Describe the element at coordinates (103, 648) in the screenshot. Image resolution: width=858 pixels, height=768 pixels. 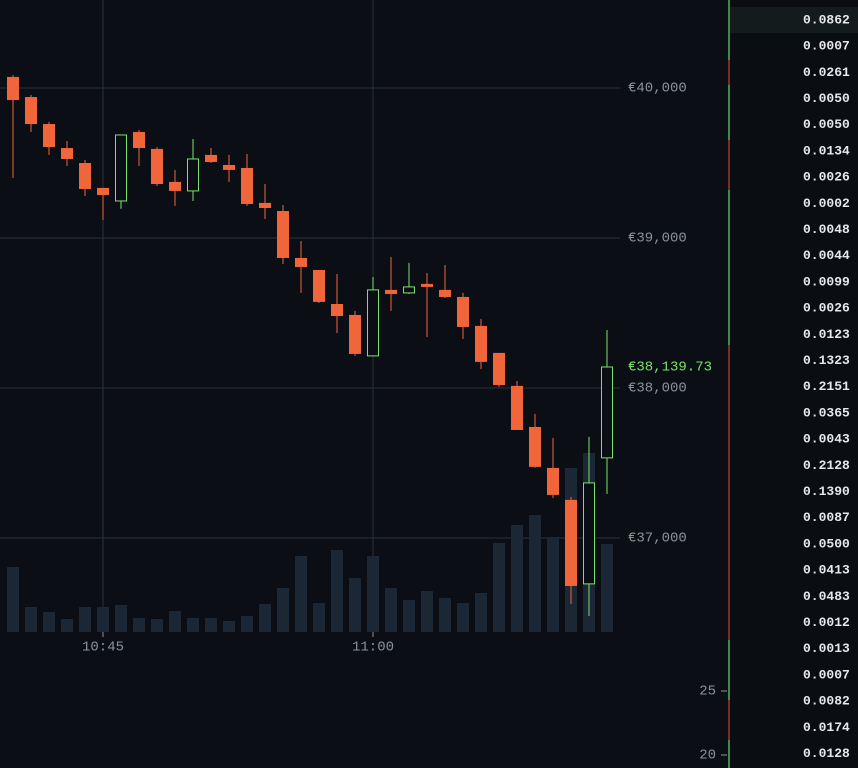
I see `x-tick-label: 10:45` at that location.